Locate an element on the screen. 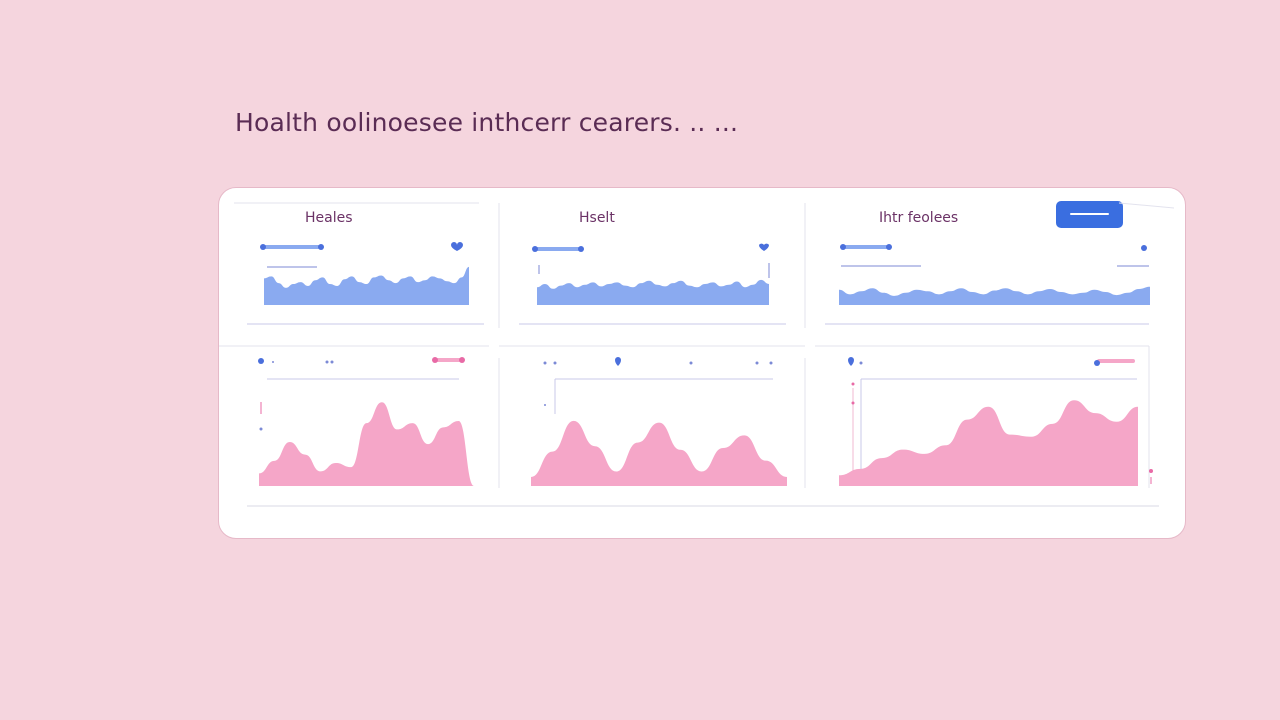 The image size is (1280, 720). panel-title: Hselt is located at coordinates (597, 218).